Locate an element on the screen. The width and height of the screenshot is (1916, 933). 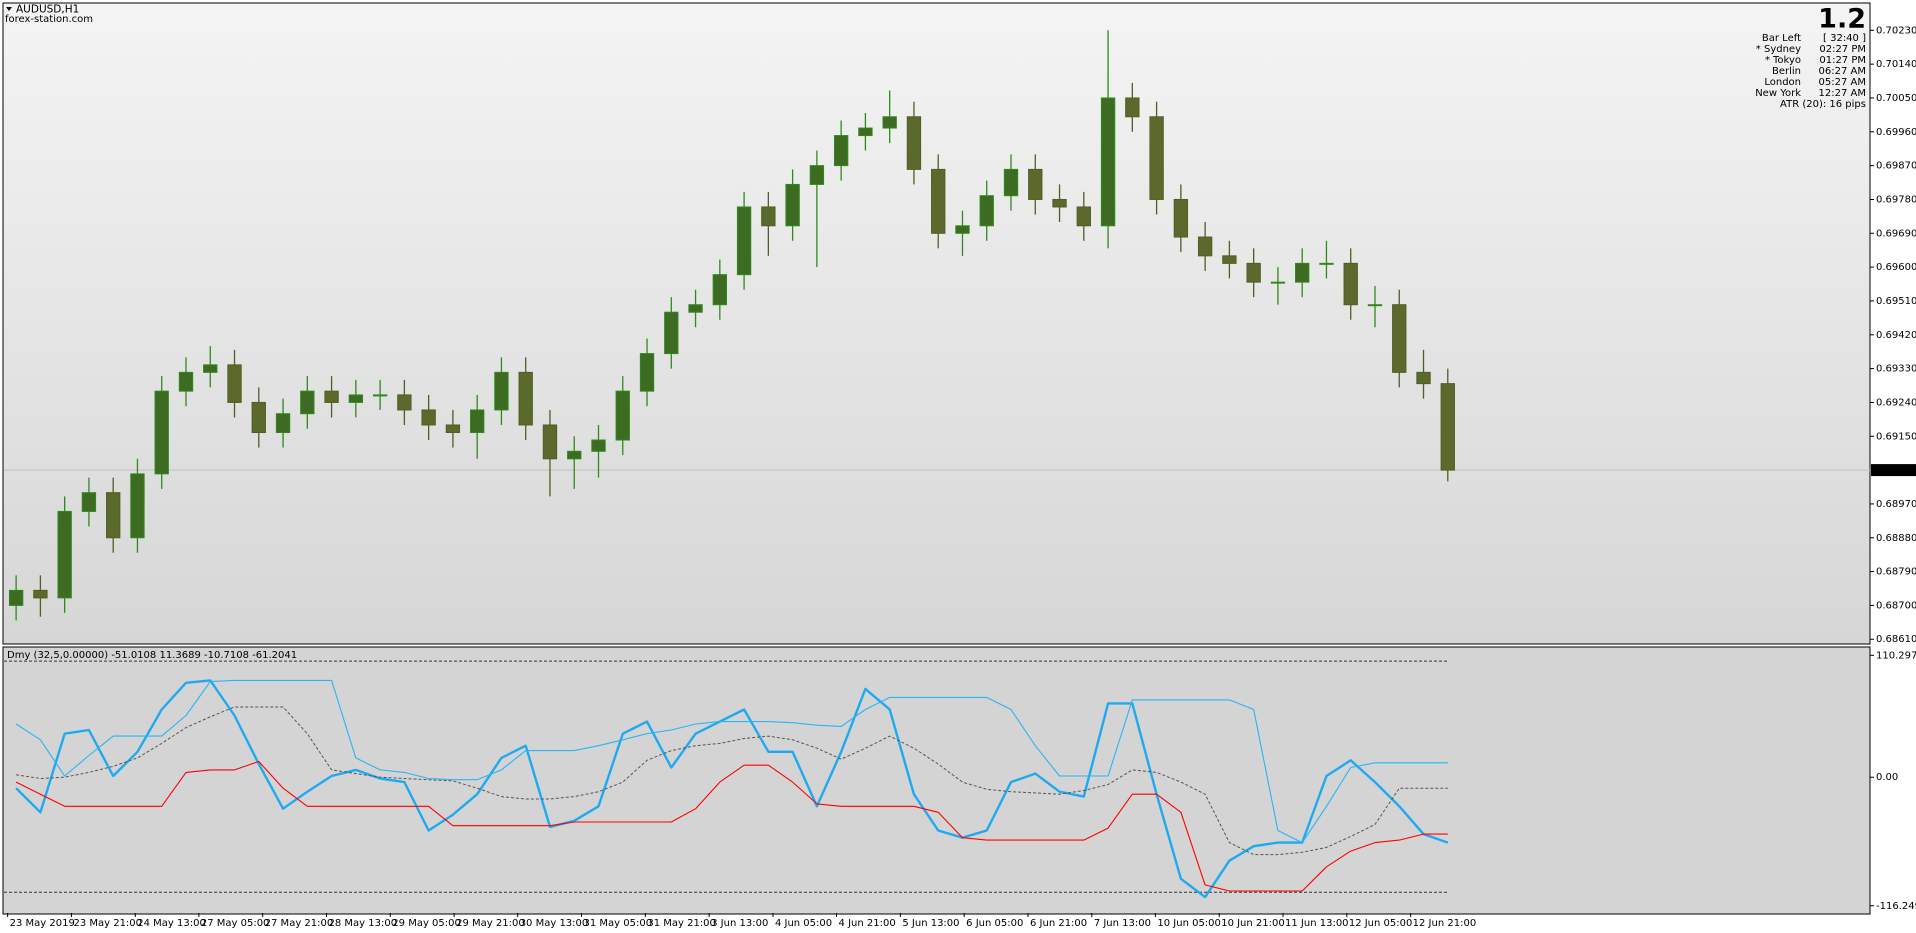
y-tick-label: 0.68880 is located at coordinates (1896, 538).